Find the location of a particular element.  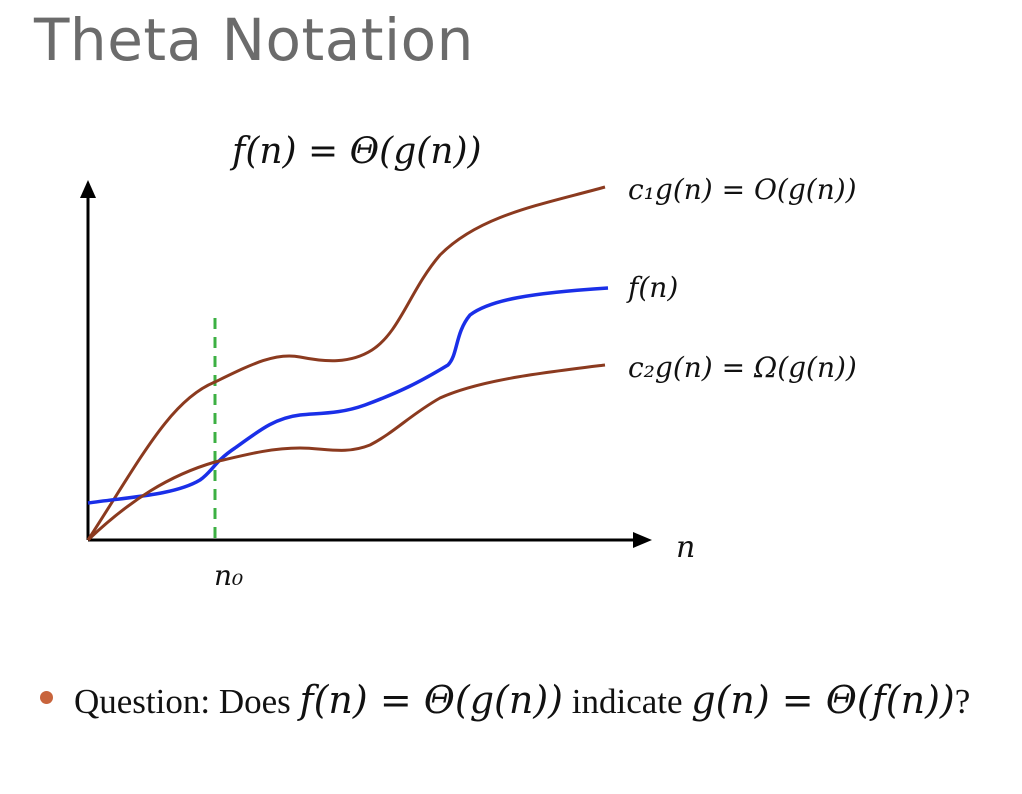

lower-curve-label: c₂g(n) = Ω(g(n)) is located at coordinates (742, 367).